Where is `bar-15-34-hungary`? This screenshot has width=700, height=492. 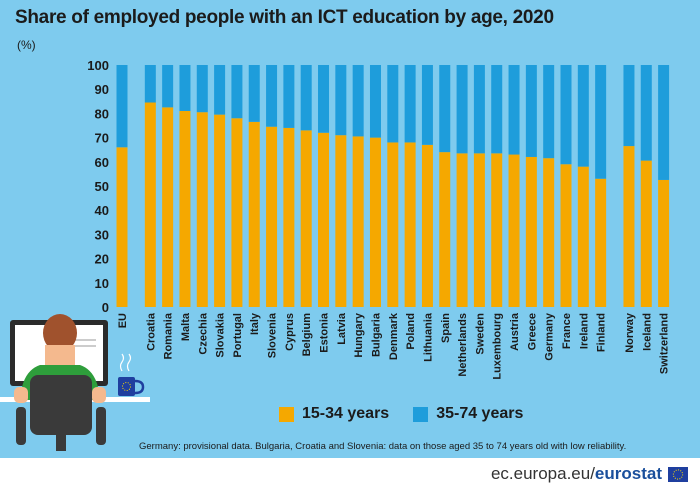
bar-15-34-hungary is located at coordinates (358, 221).